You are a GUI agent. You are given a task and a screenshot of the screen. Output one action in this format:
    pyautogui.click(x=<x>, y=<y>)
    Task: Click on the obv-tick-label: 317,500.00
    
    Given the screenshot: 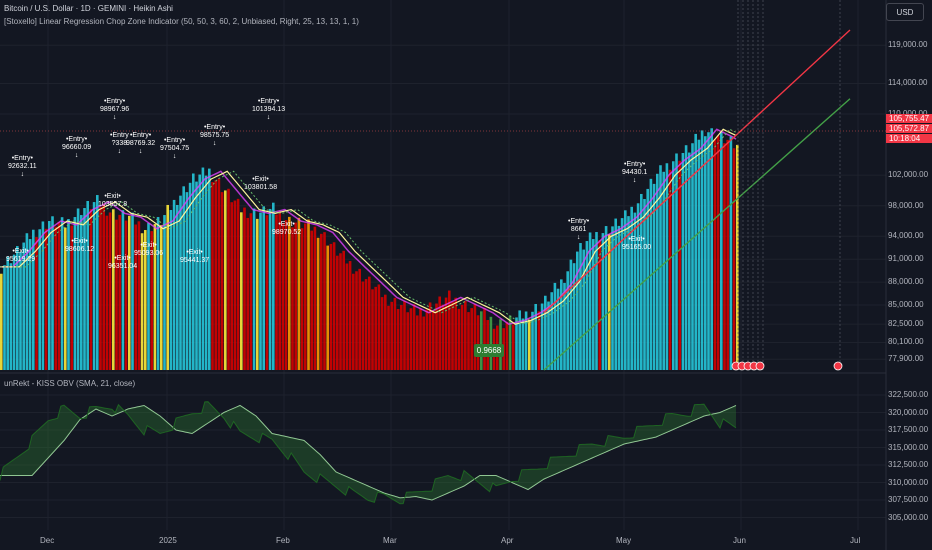 What is the action you would take?
    pyautogui.click(x=908, y=429)
    